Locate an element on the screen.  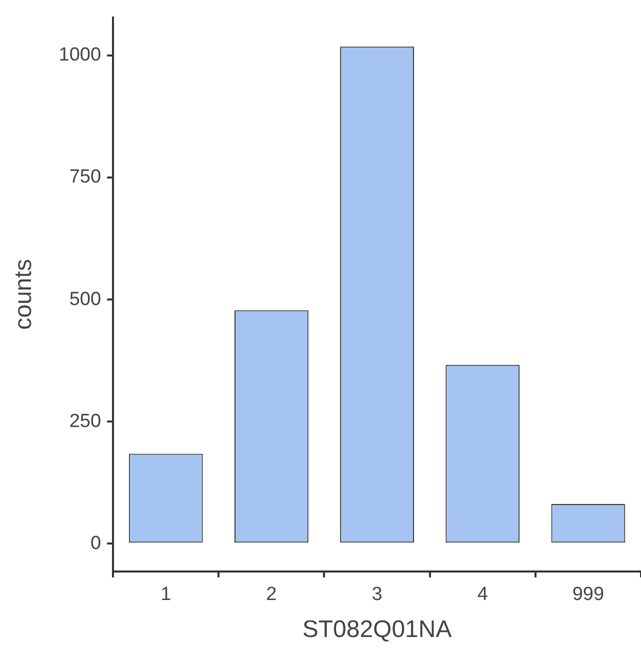
x-tick-label: 3 is located at coordinates (377, 595).